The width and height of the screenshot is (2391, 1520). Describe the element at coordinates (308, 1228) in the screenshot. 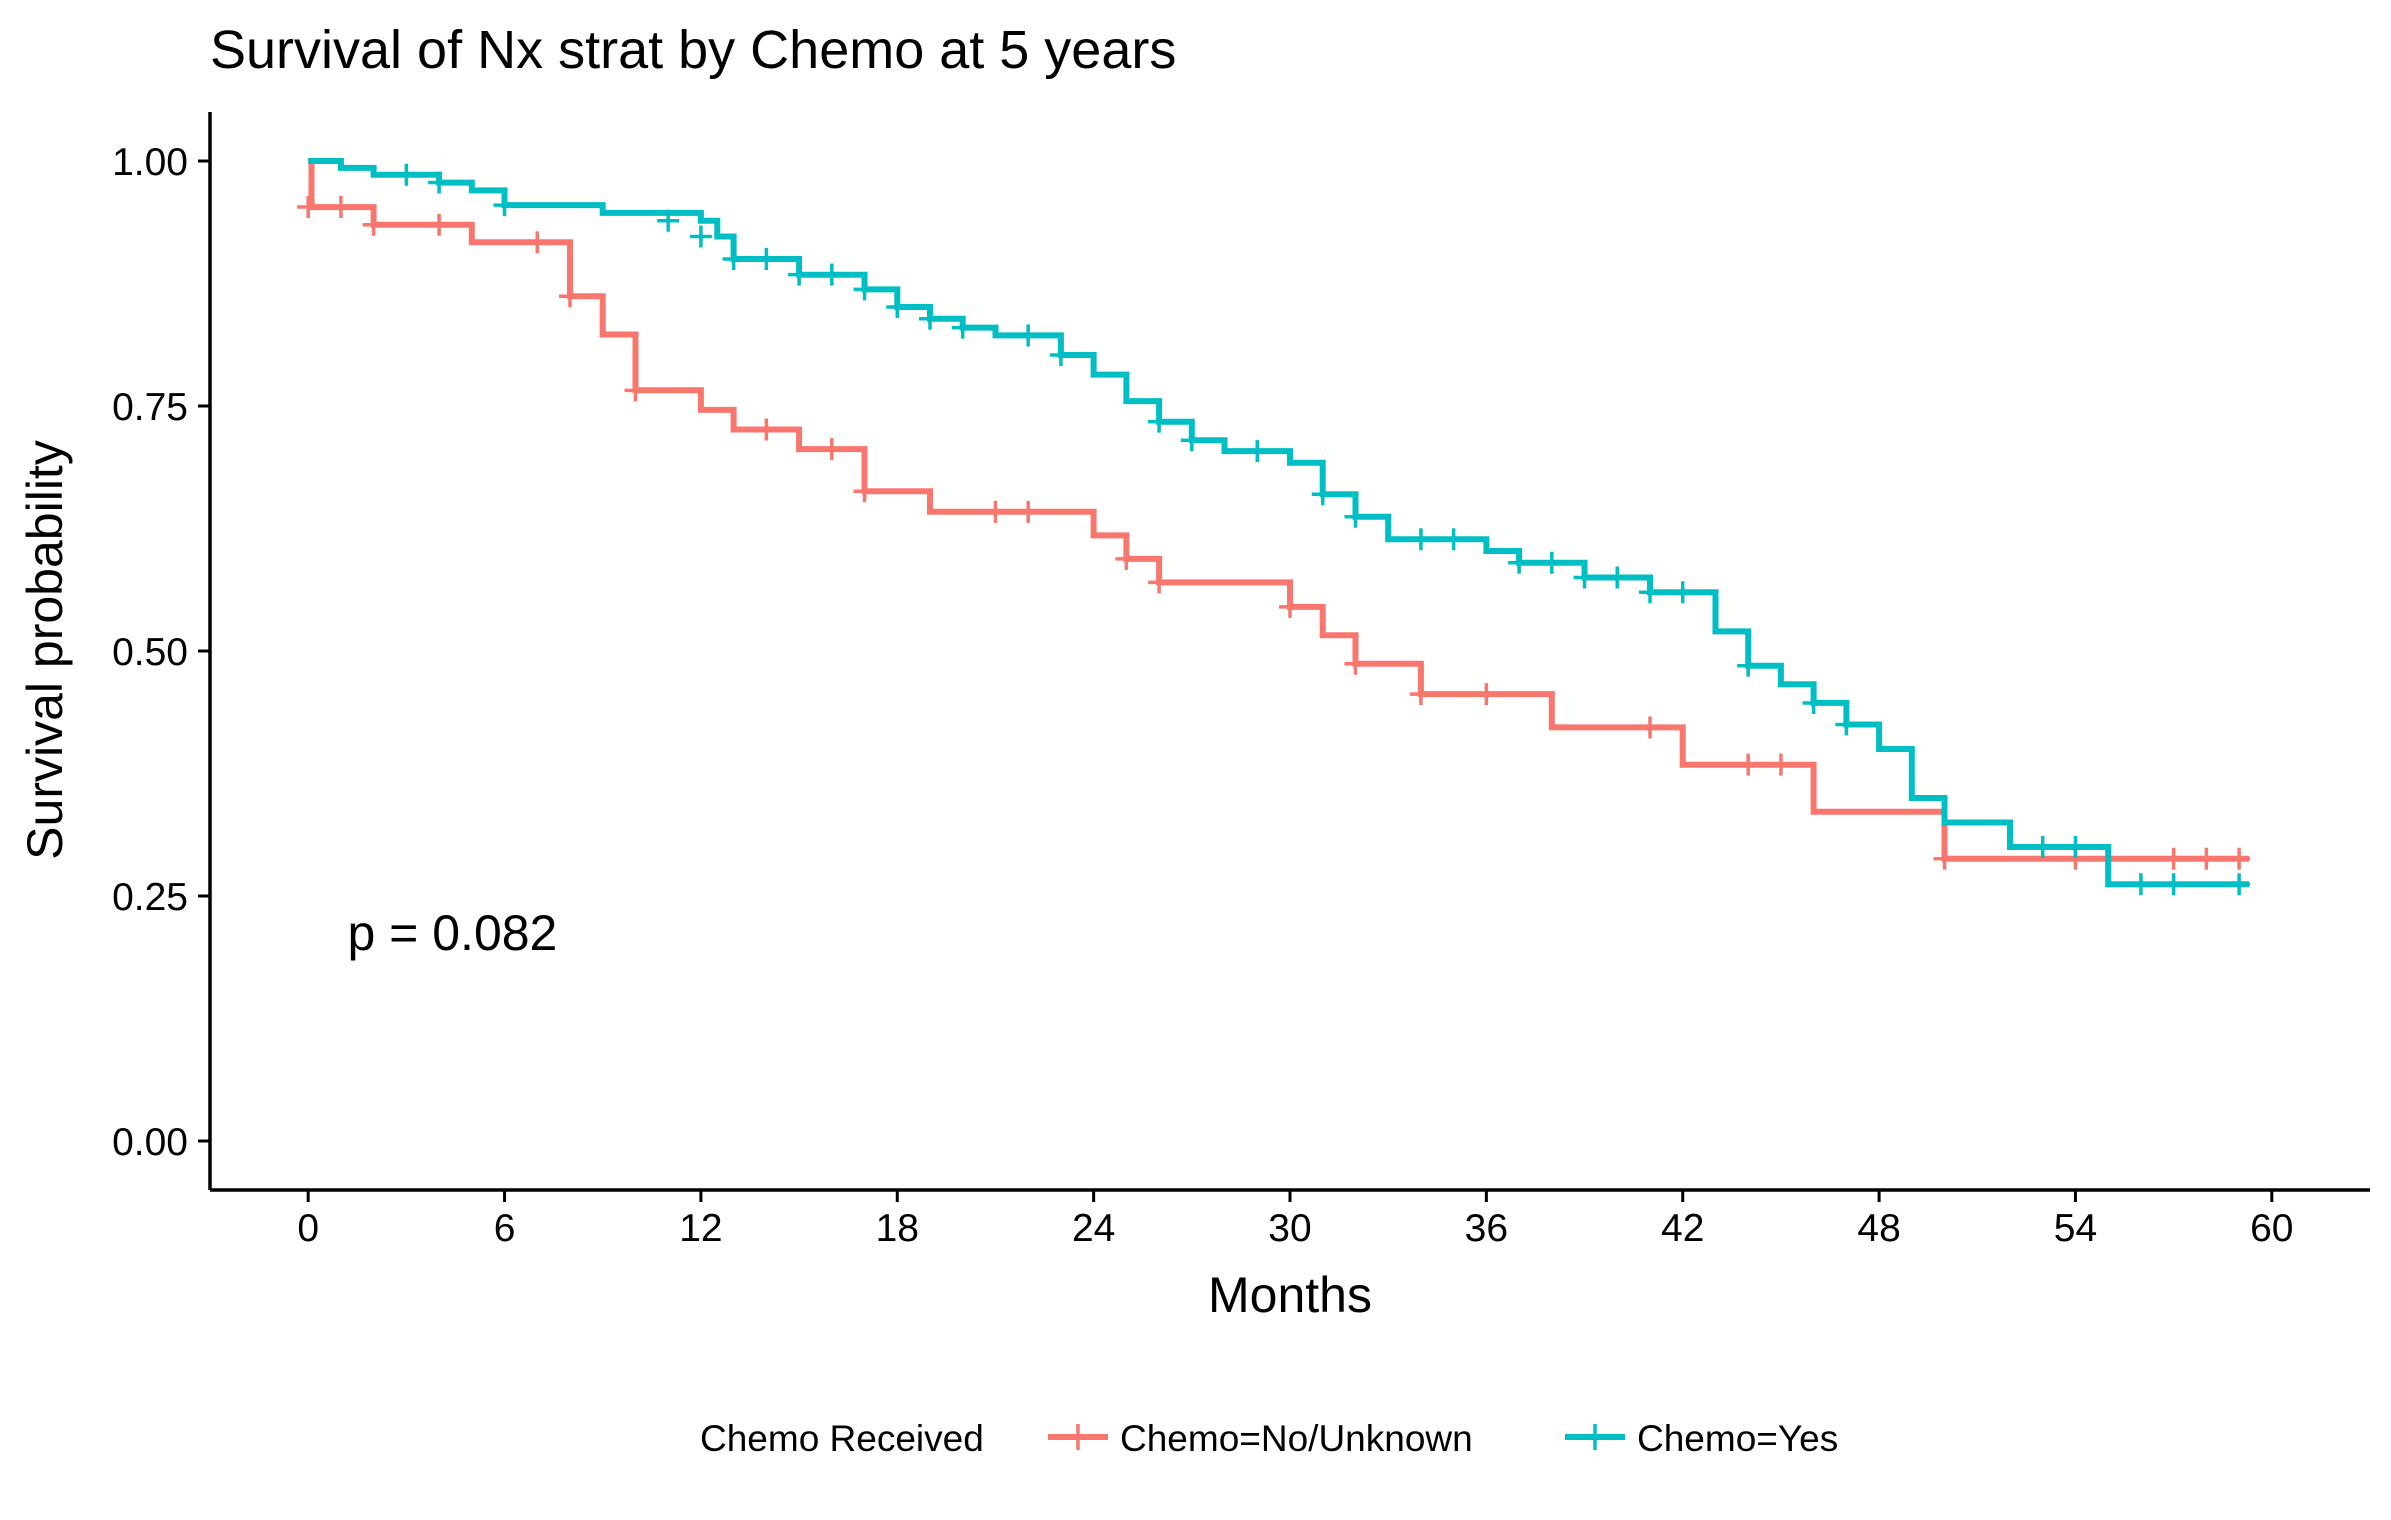

I see `x-tick-label: 0` at that location.